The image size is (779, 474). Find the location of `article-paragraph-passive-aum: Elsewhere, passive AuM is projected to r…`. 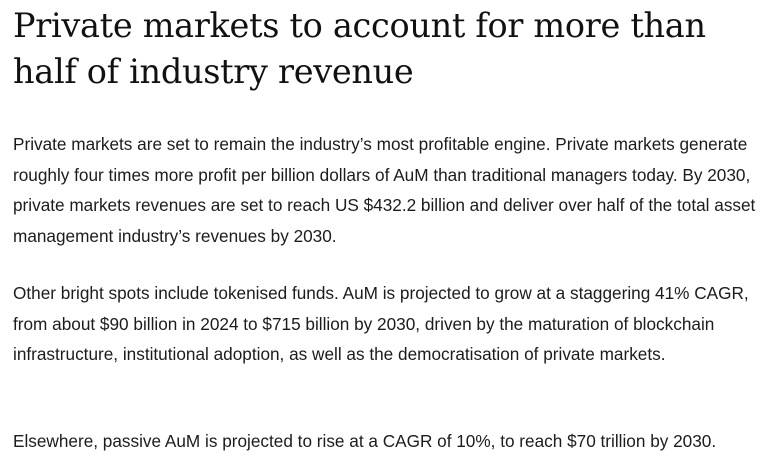

article-paragraph-passive-aum: Elsewhere, passive AuM is projected to r… is located at coordinates (365, 441).